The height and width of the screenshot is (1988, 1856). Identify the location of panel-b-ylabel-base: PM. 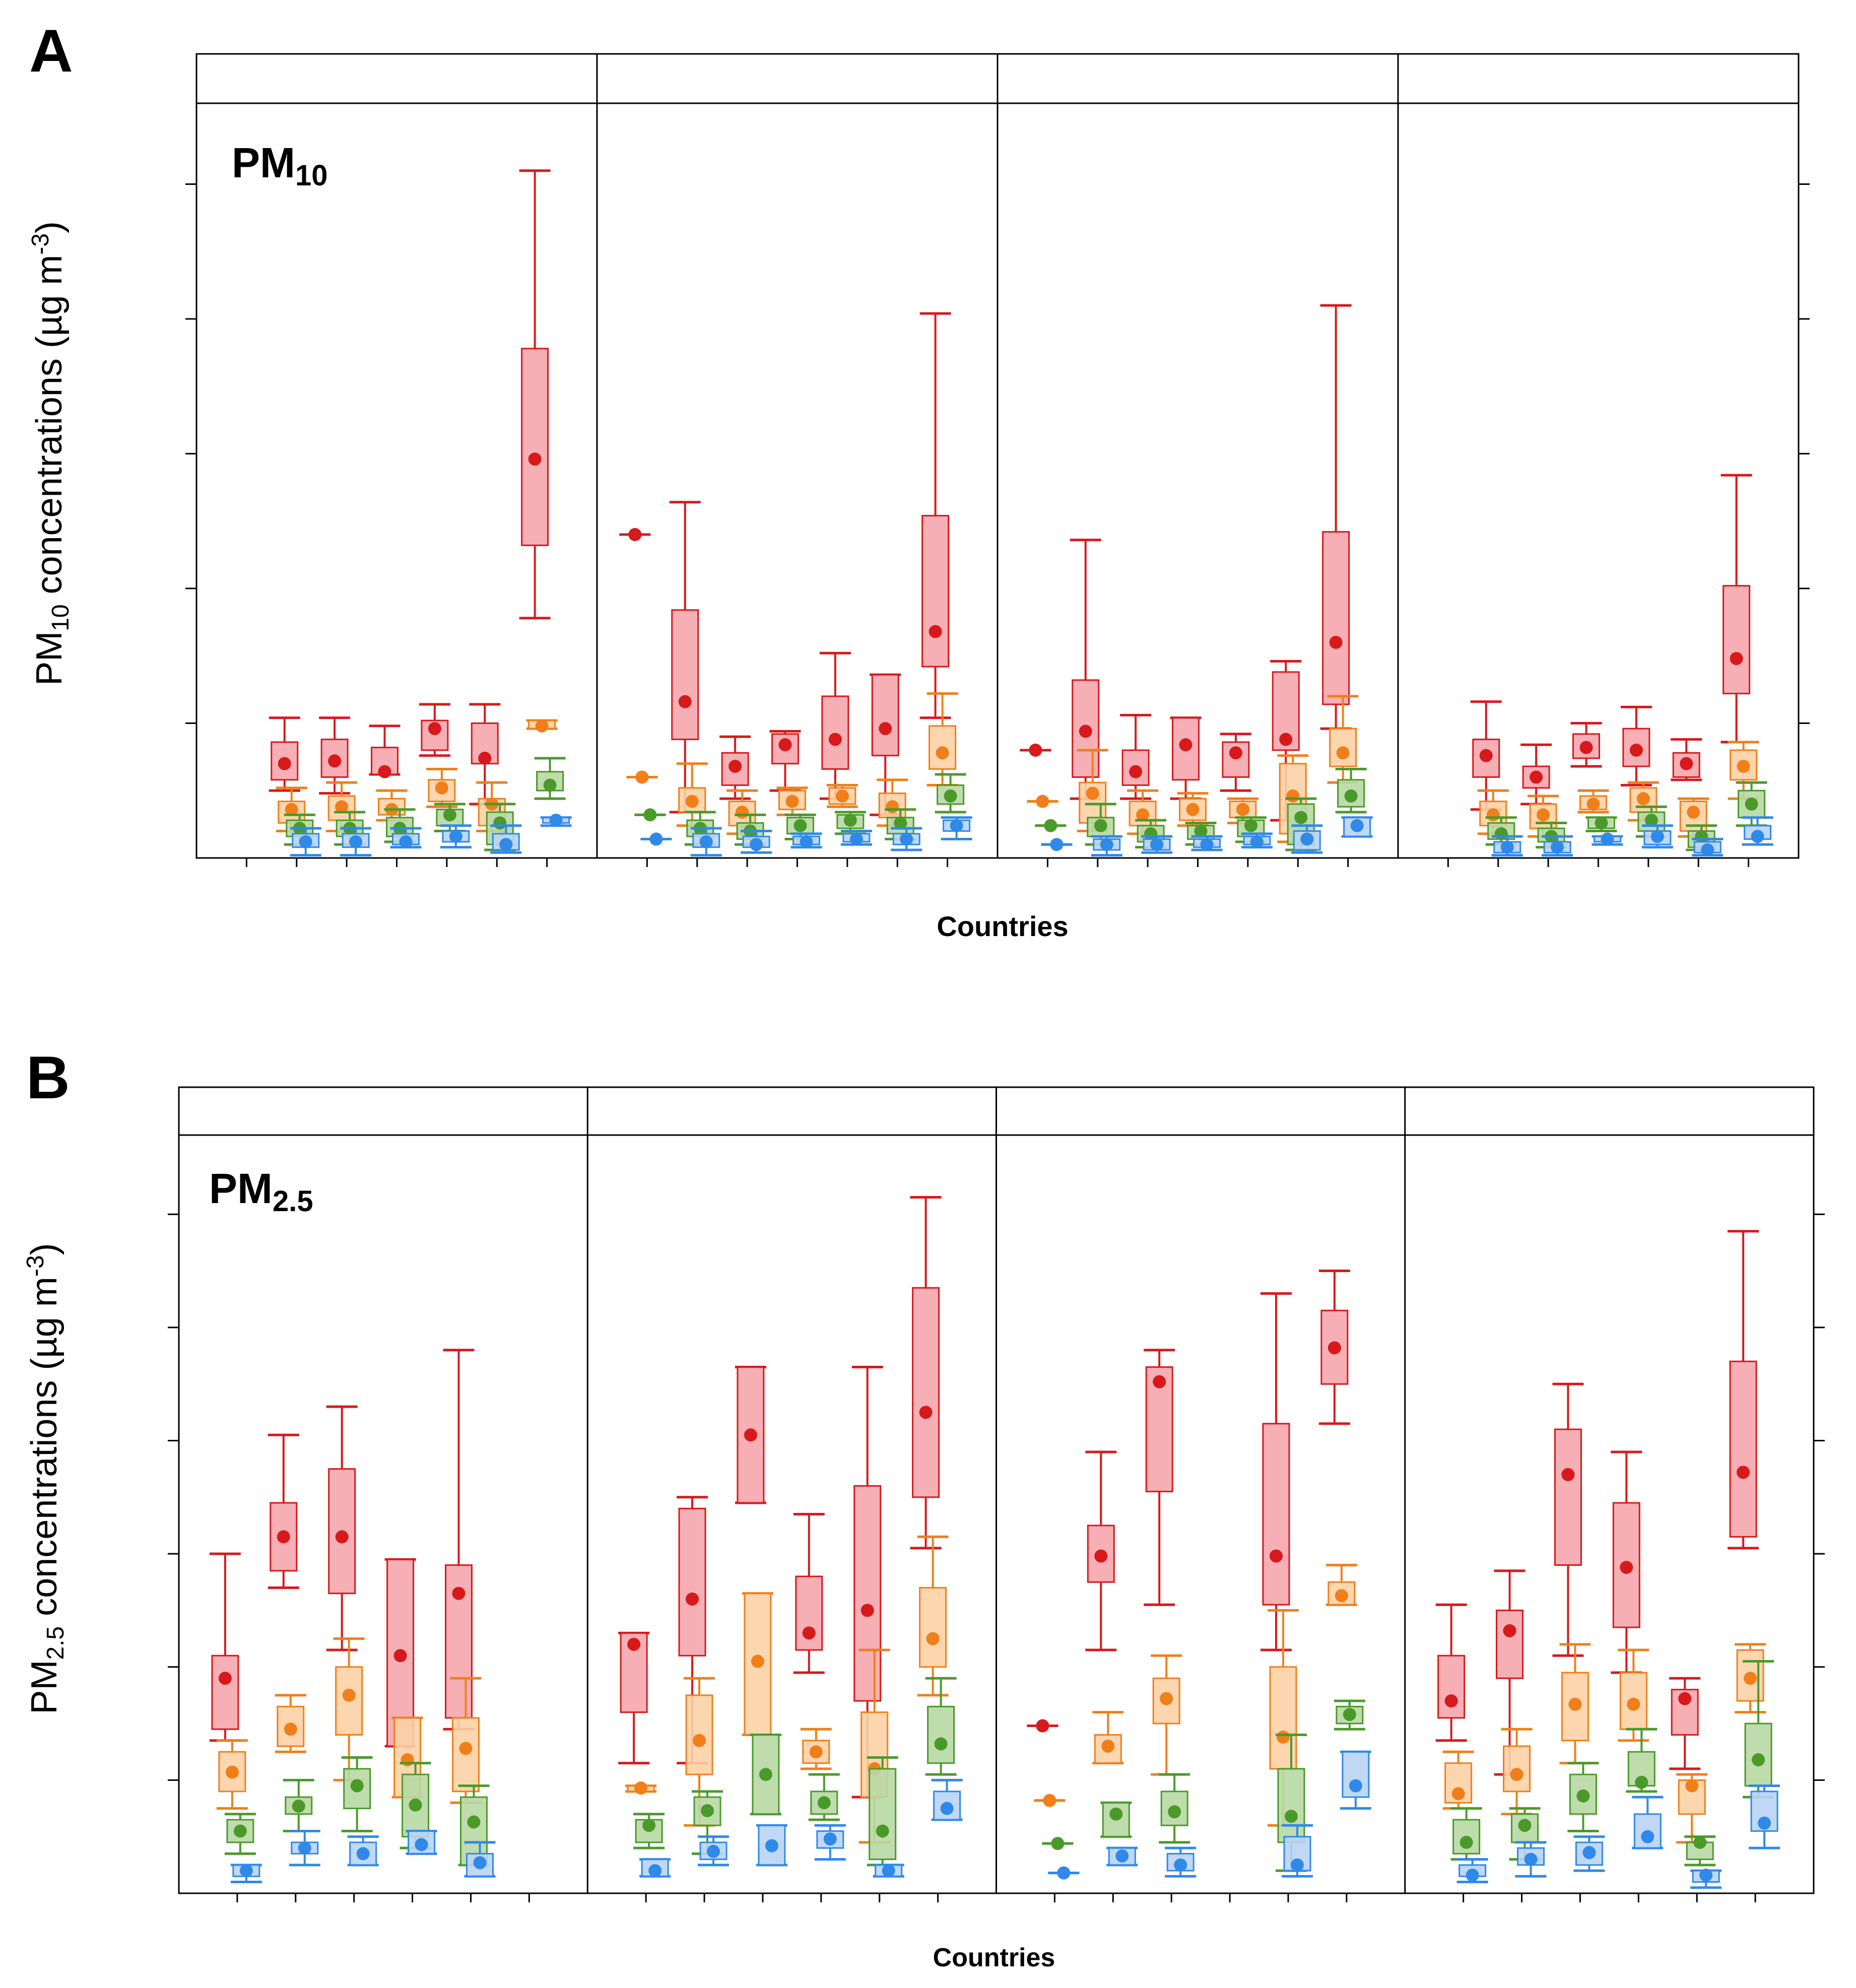
(44, 1687).